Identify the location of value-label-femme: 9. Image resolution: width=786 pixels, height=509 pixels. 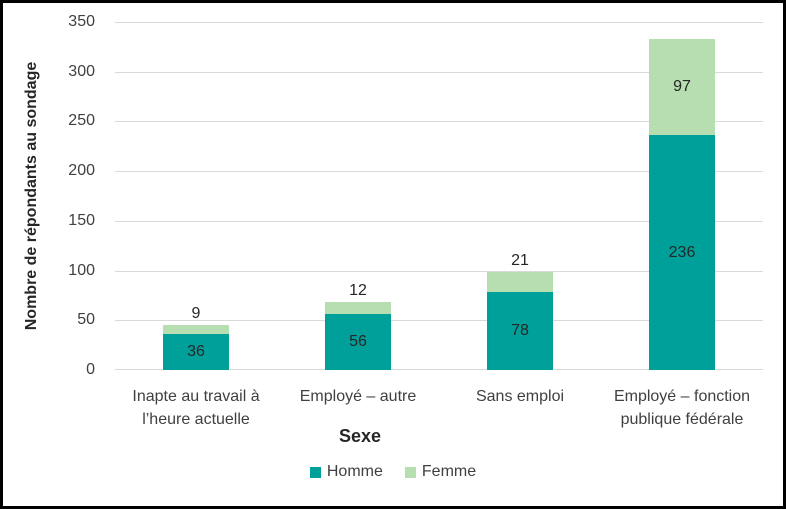
(196, 314).